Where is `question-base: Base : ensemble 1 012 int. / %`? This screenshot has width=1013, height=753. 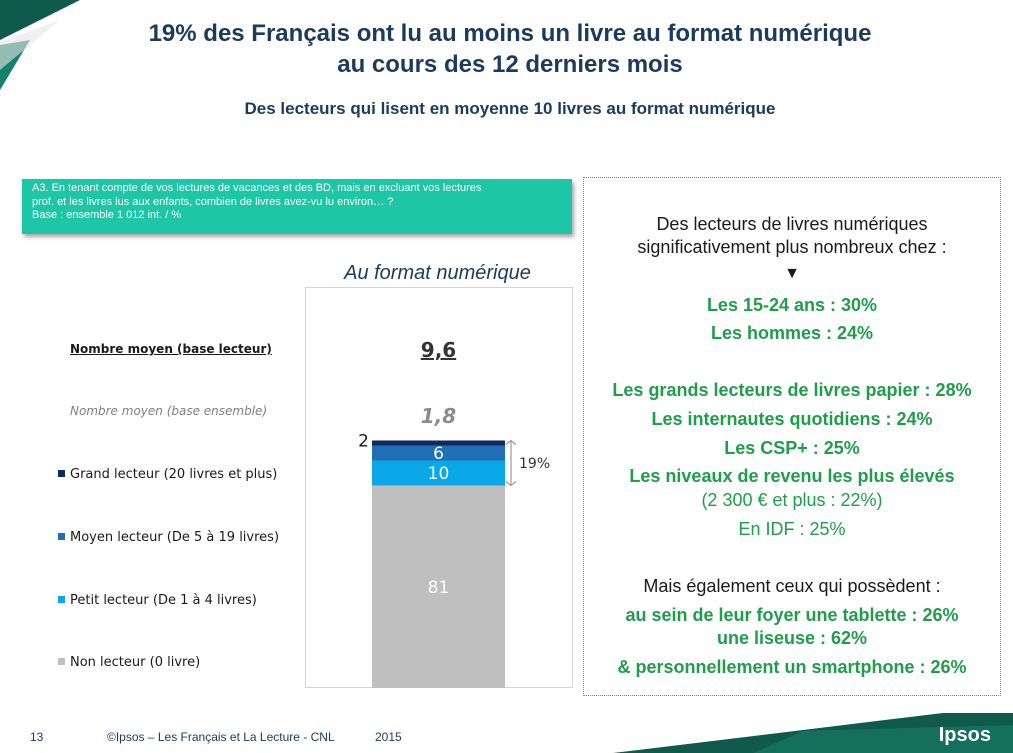
question-base: Base : ensemble 1 012 int. / % is located at coordinates (107, 215).